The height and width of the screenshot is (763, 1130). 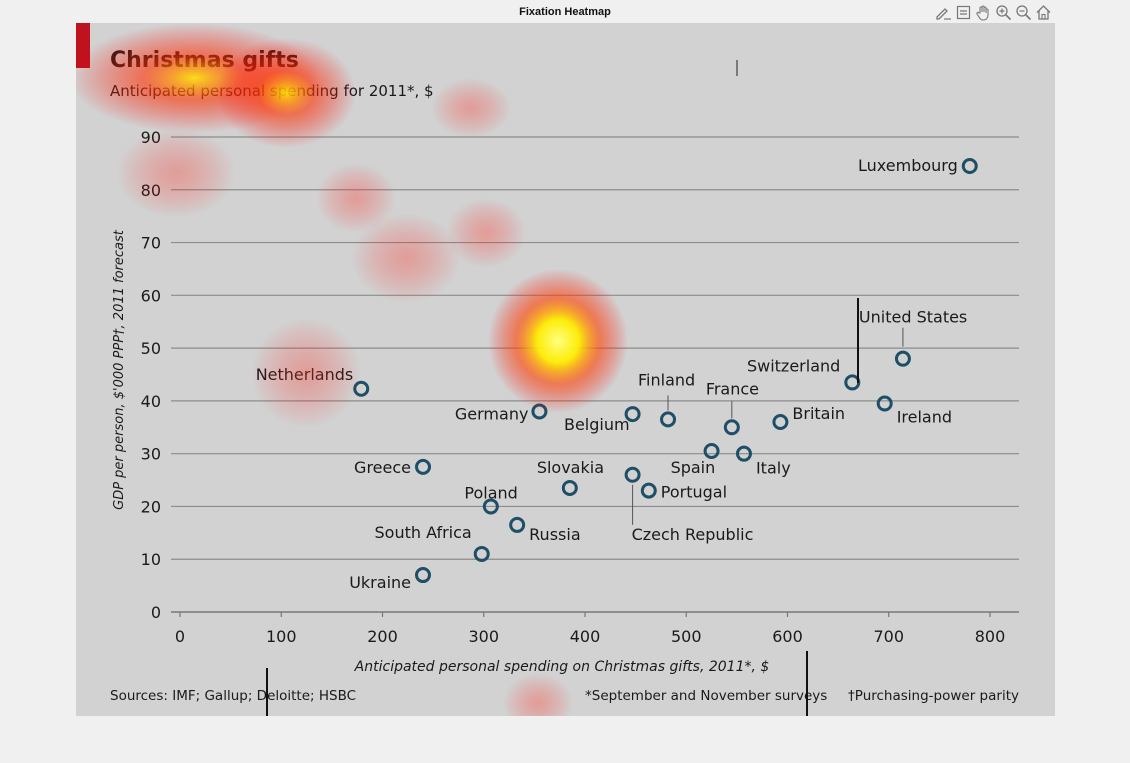 I want to click on point-label: Poland, so click(x=490, y=492).